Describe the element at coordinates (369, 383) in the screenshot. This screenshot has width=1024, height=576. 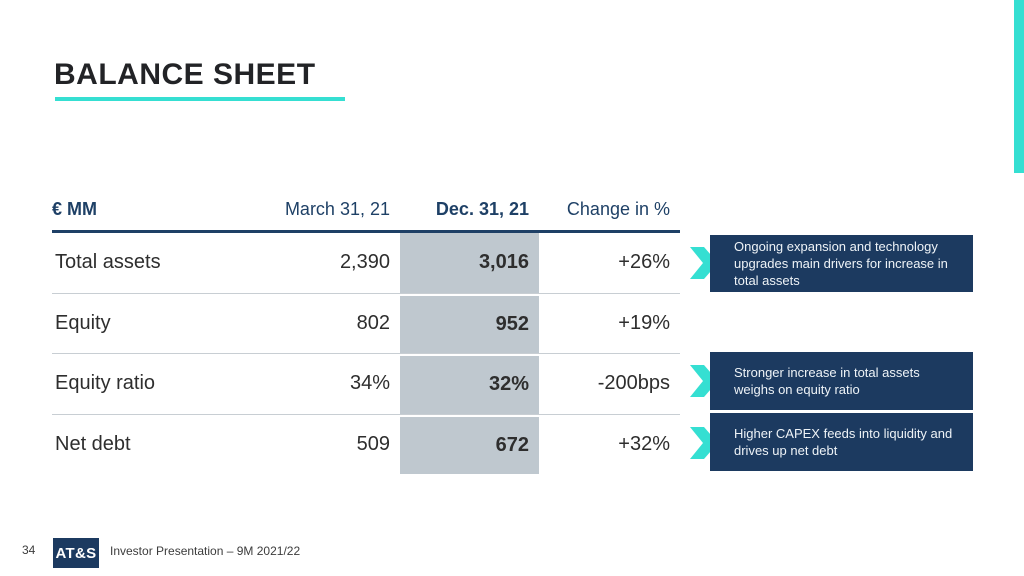
I see `march-value: 34%` at that location.